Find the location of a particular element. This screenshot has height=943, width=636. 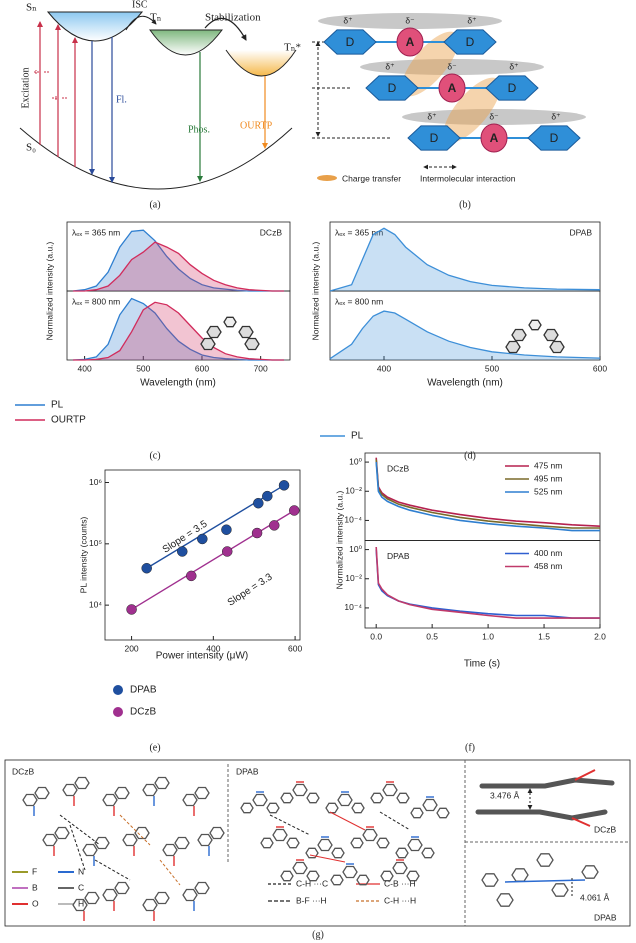

x-tick-label: 500 is located at coordinates (143, 368).